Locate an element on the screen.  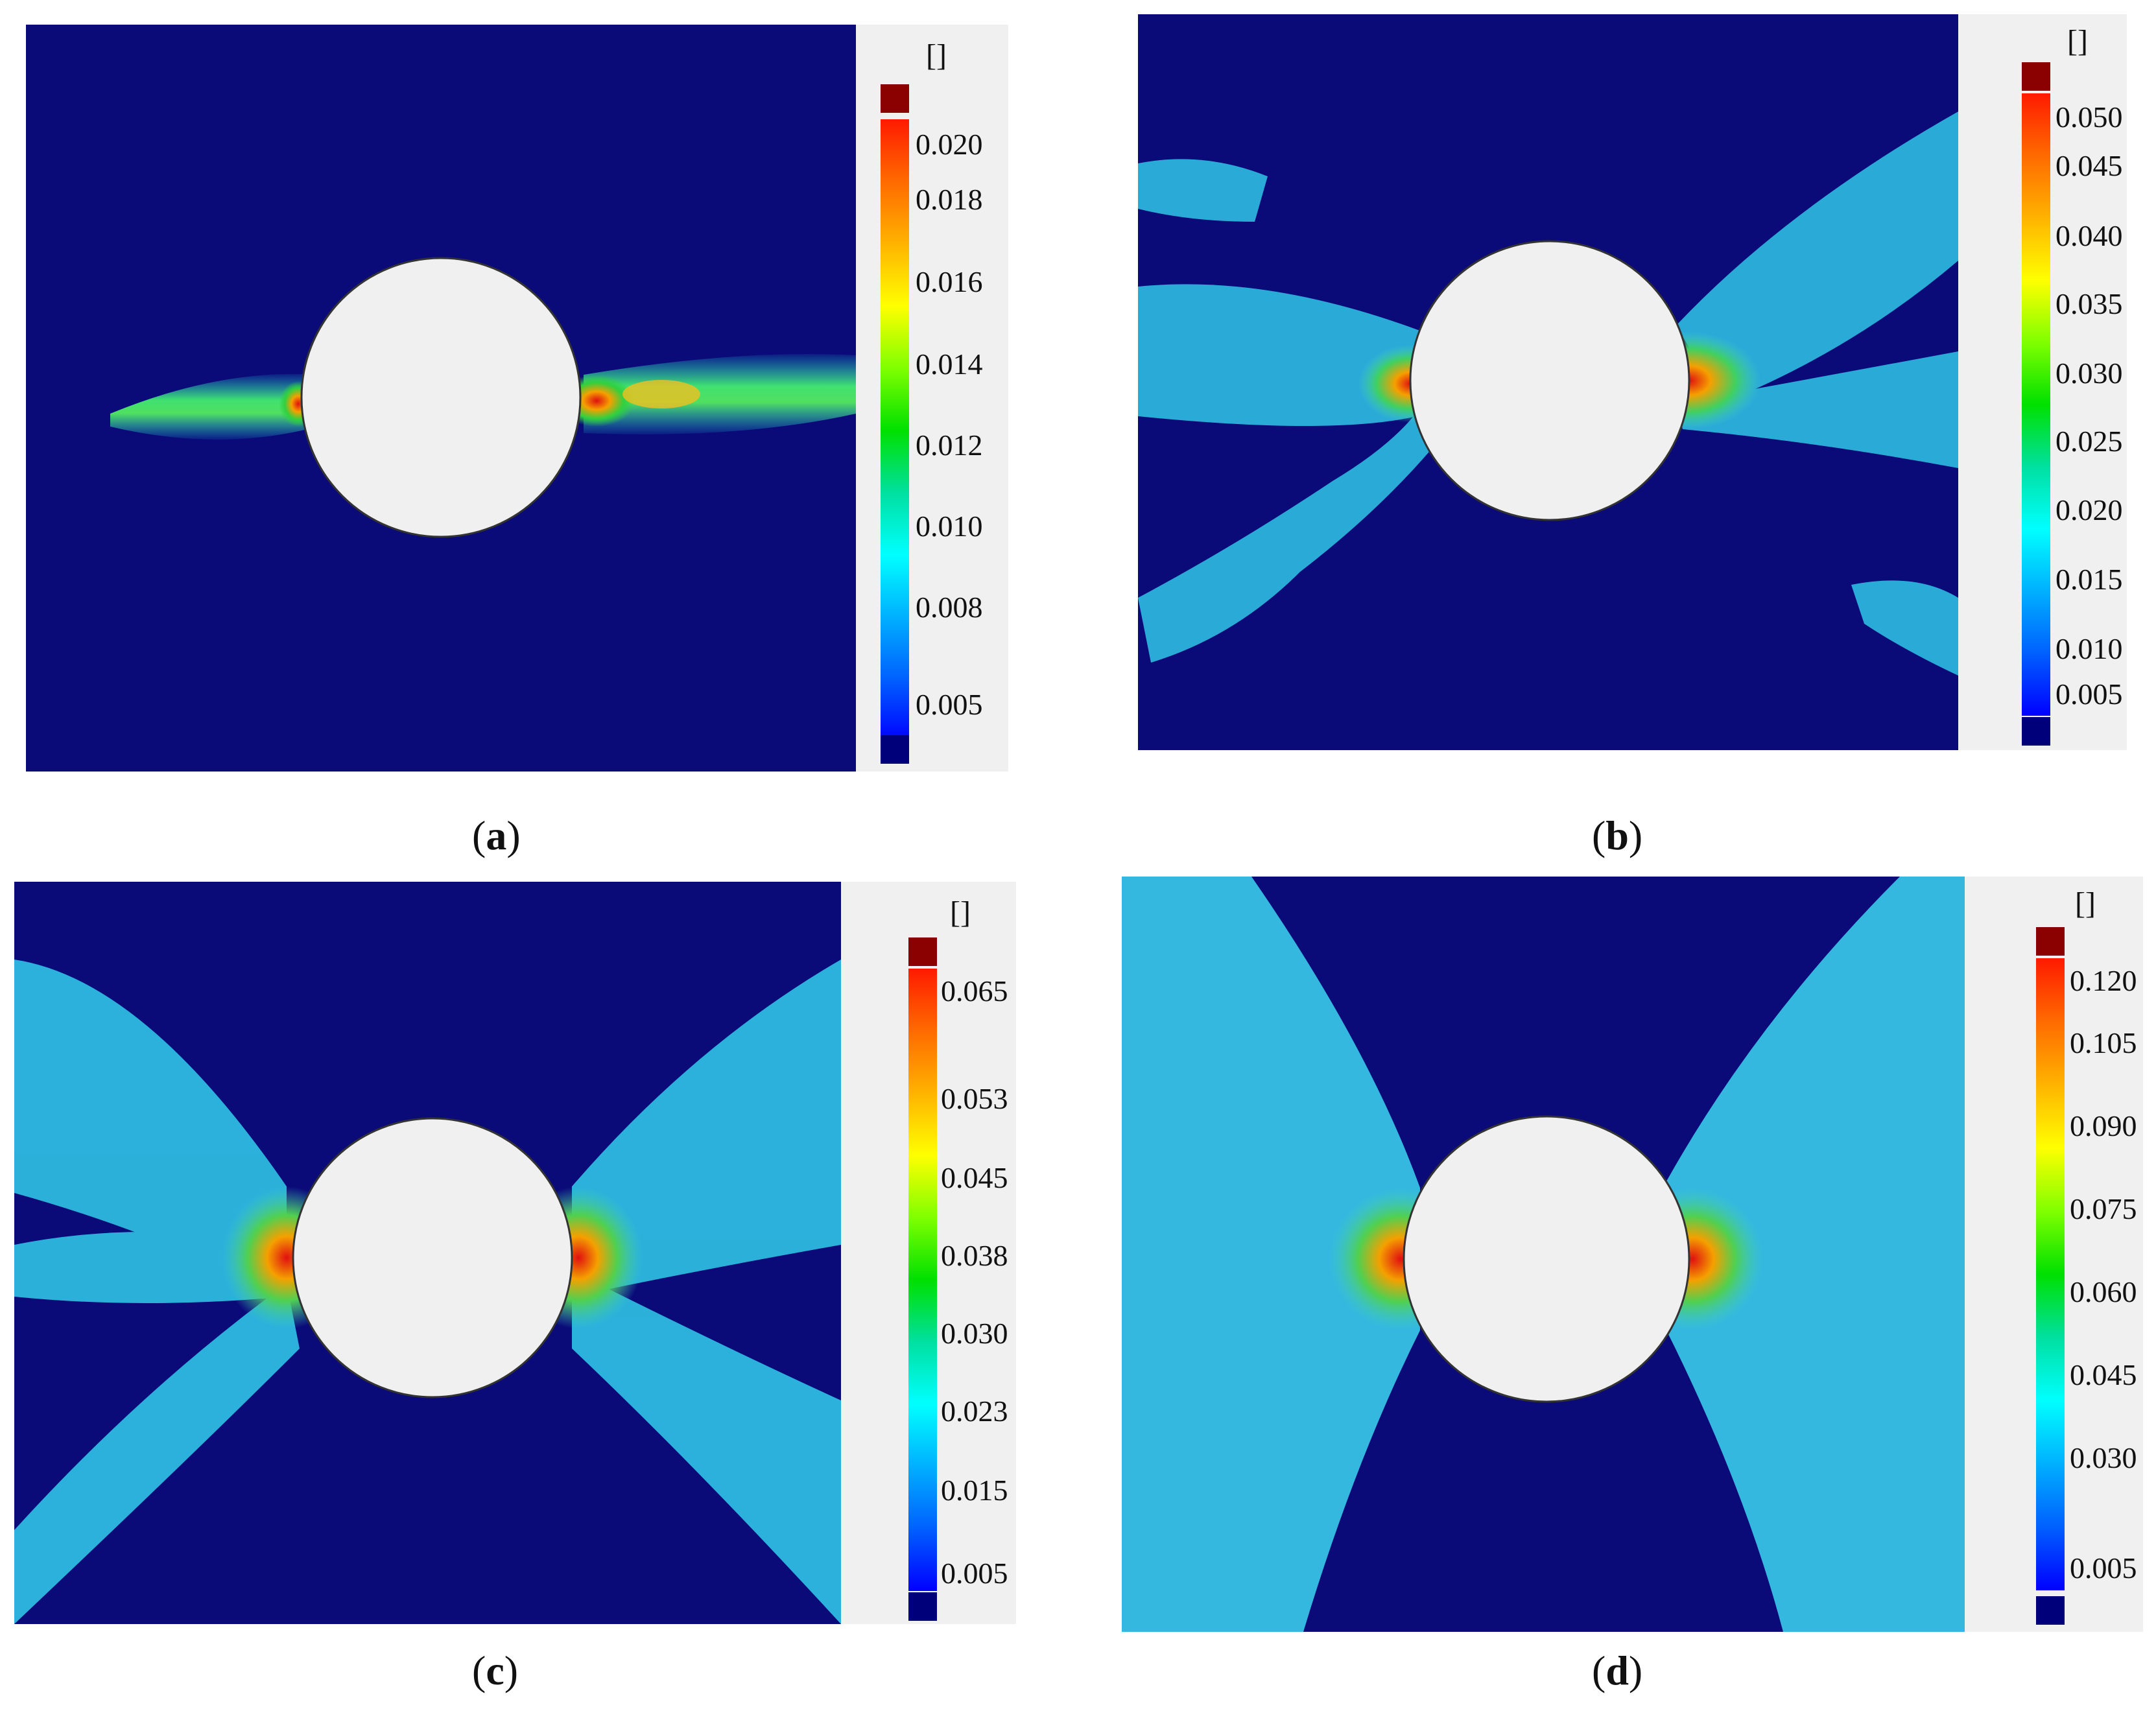
strain-map-c is located at coordinates (427, 1292).